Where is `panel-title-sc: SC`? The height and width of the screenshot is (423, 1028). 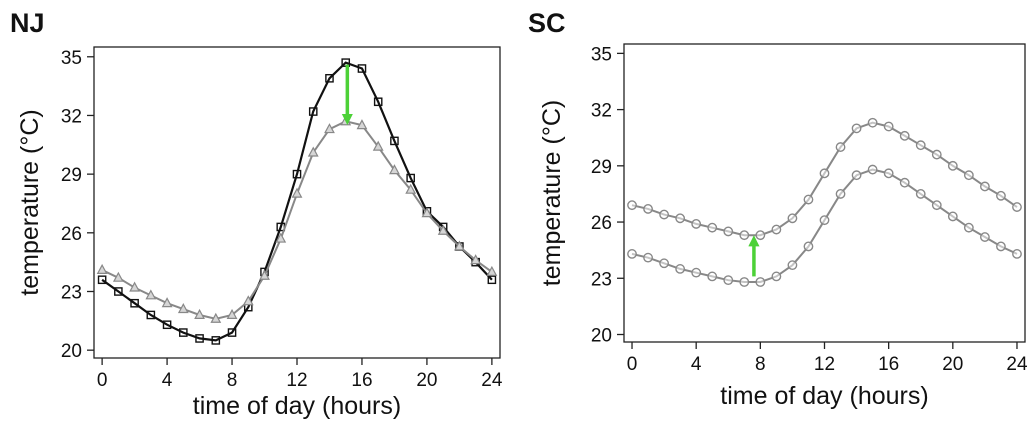 panel-title-sc: SC is located at coordinates (547, 23).